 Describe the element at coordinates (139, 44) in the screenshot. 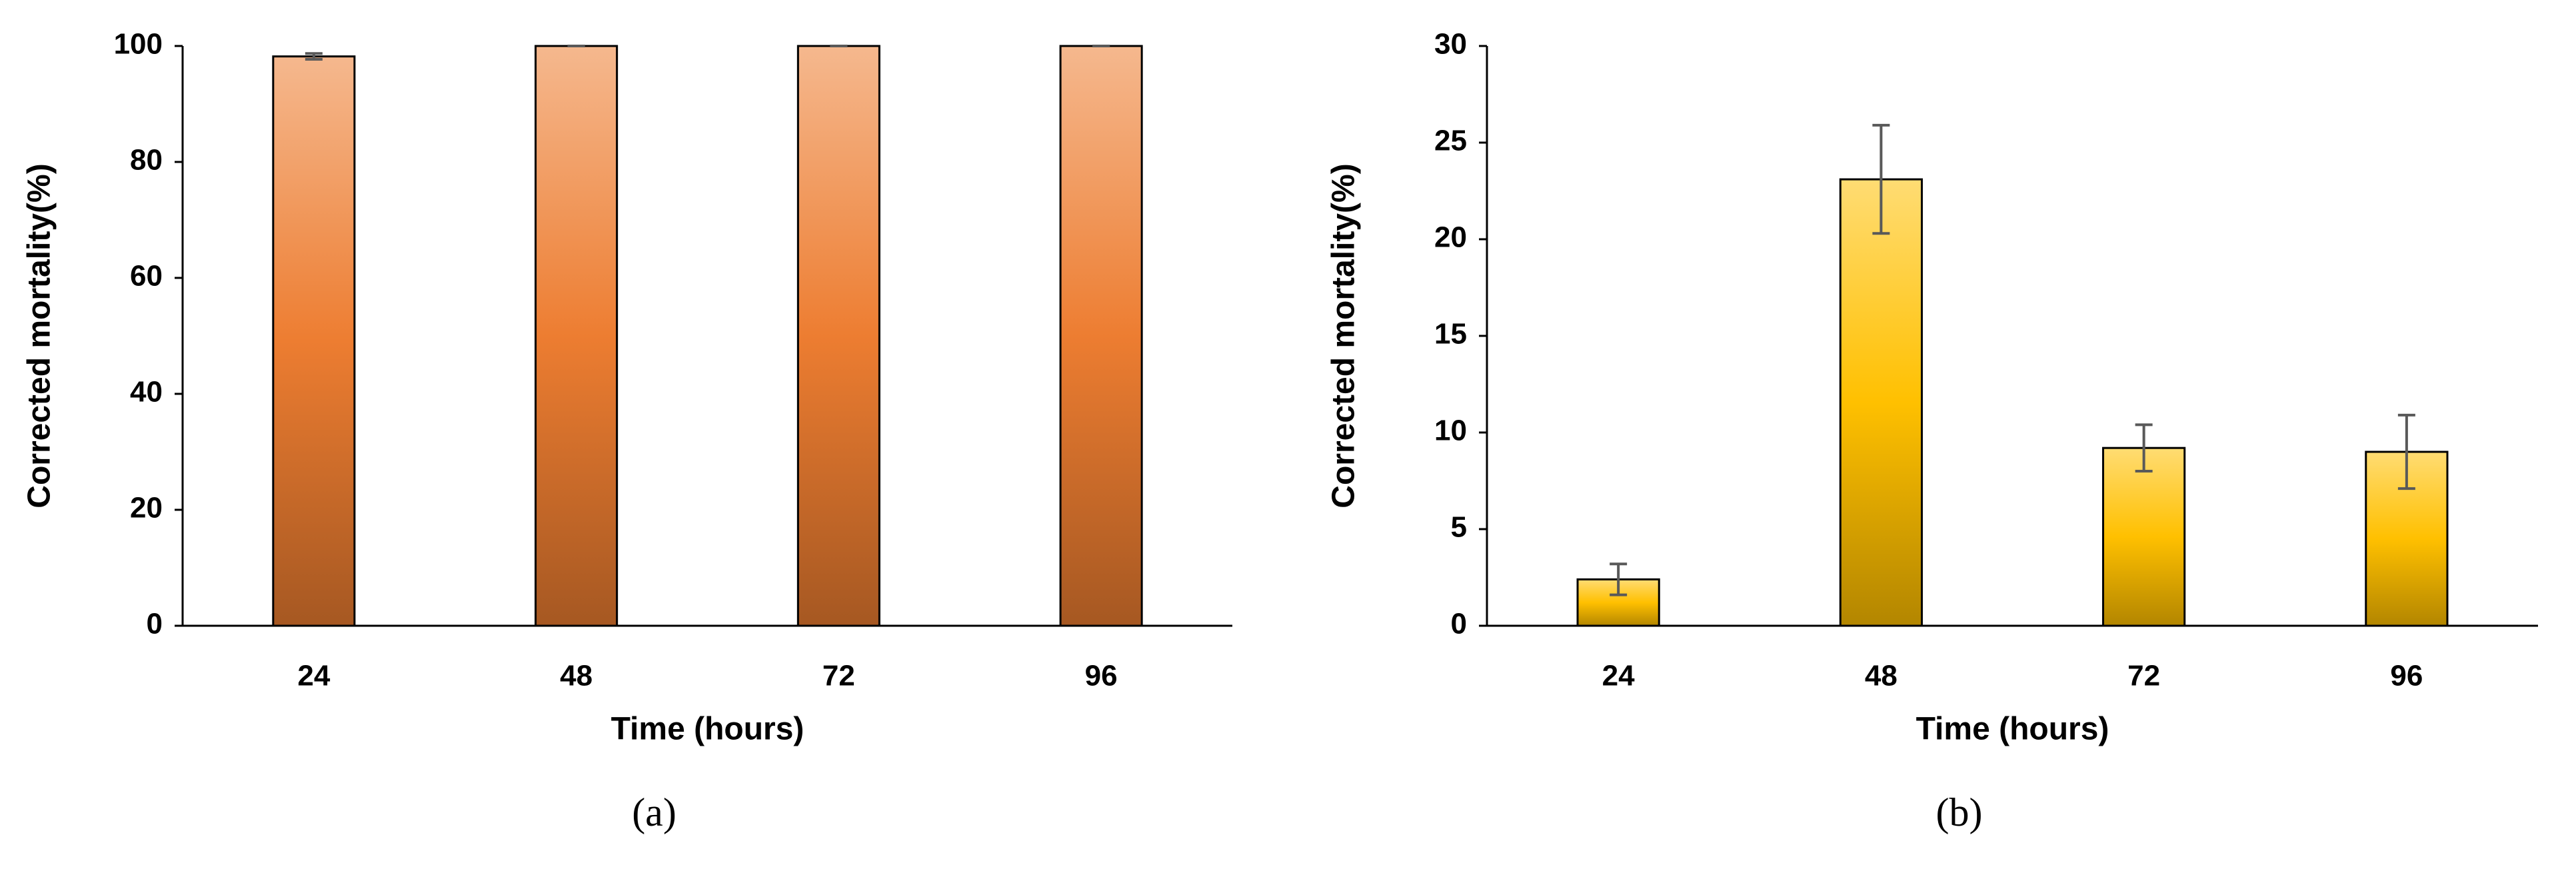

I see `y-tick-label: 100` at that location.